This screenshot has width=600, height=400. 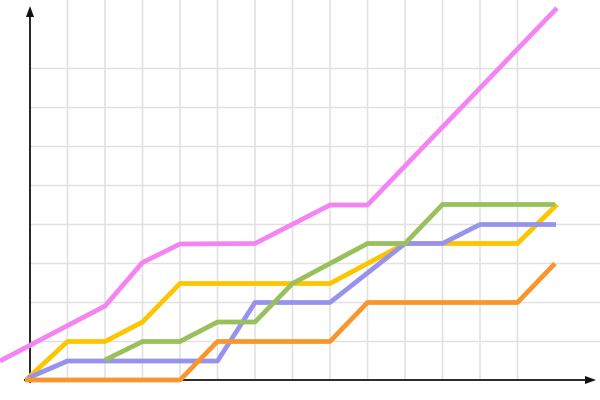 I want to click on x-axis-arrow-icon, so click(x=590, y=380).